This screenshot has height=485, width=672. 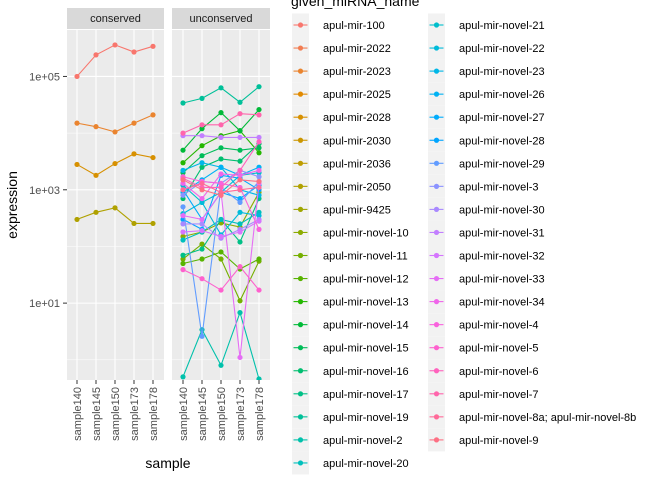 What do you see at coordinates (502, 303) in the screenshot?
I see `legend-label: apul-mir-novel-34` at bounding box center [502, 303].